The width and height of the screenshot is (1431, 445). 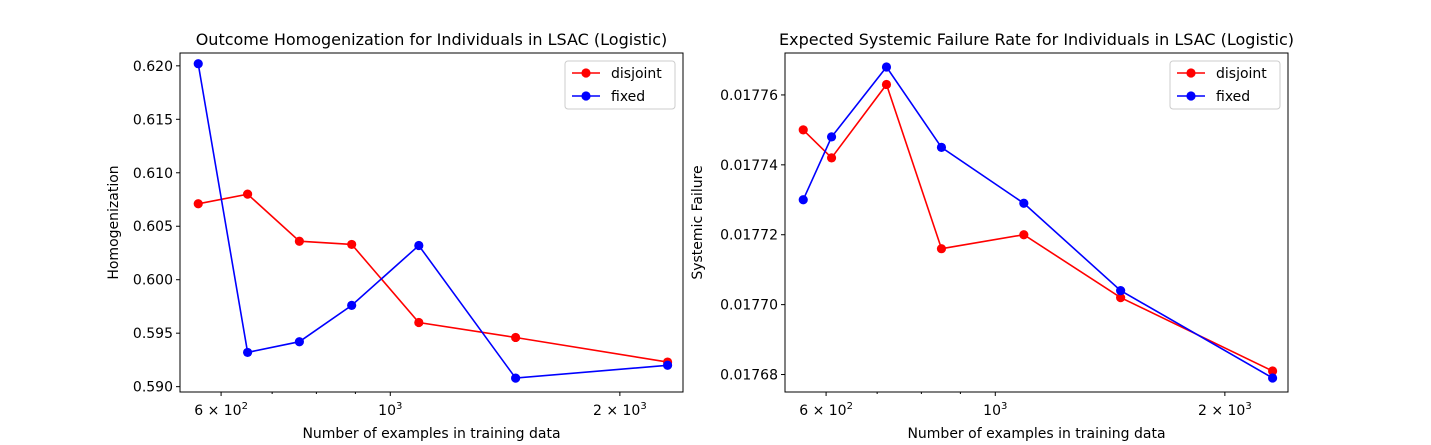 What do you see at coordinates (153, 120) in the screenshot?
I see `y-tick-label: 0.615` at bounding box center [153, 120].